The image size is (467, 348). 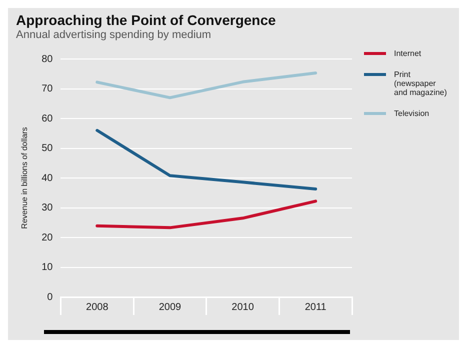 I want to click on chart-title: Approaching the Point of Convergence, so click(x=146, y=20).